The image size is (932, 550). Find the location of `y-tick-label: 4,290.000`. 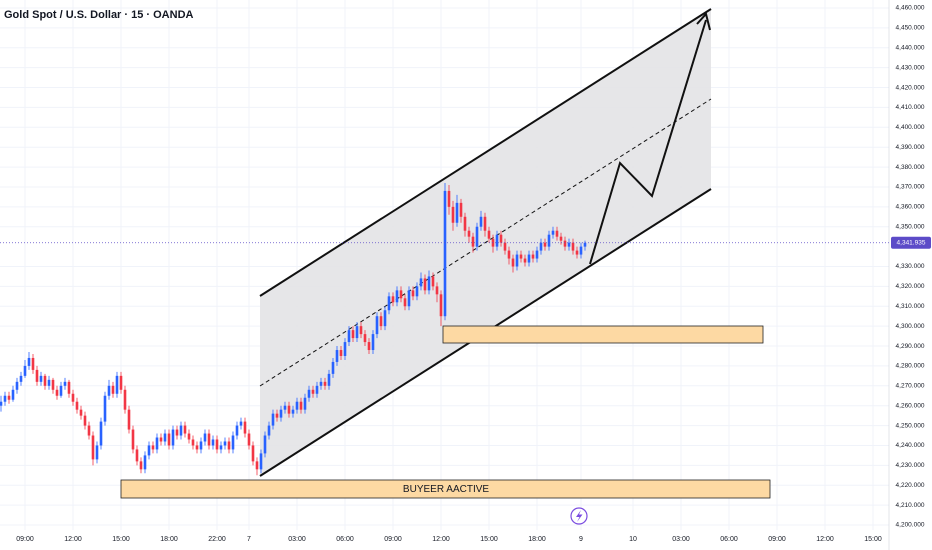

y-tick-label: 4,290.000 is located at coordinates (910, 346).